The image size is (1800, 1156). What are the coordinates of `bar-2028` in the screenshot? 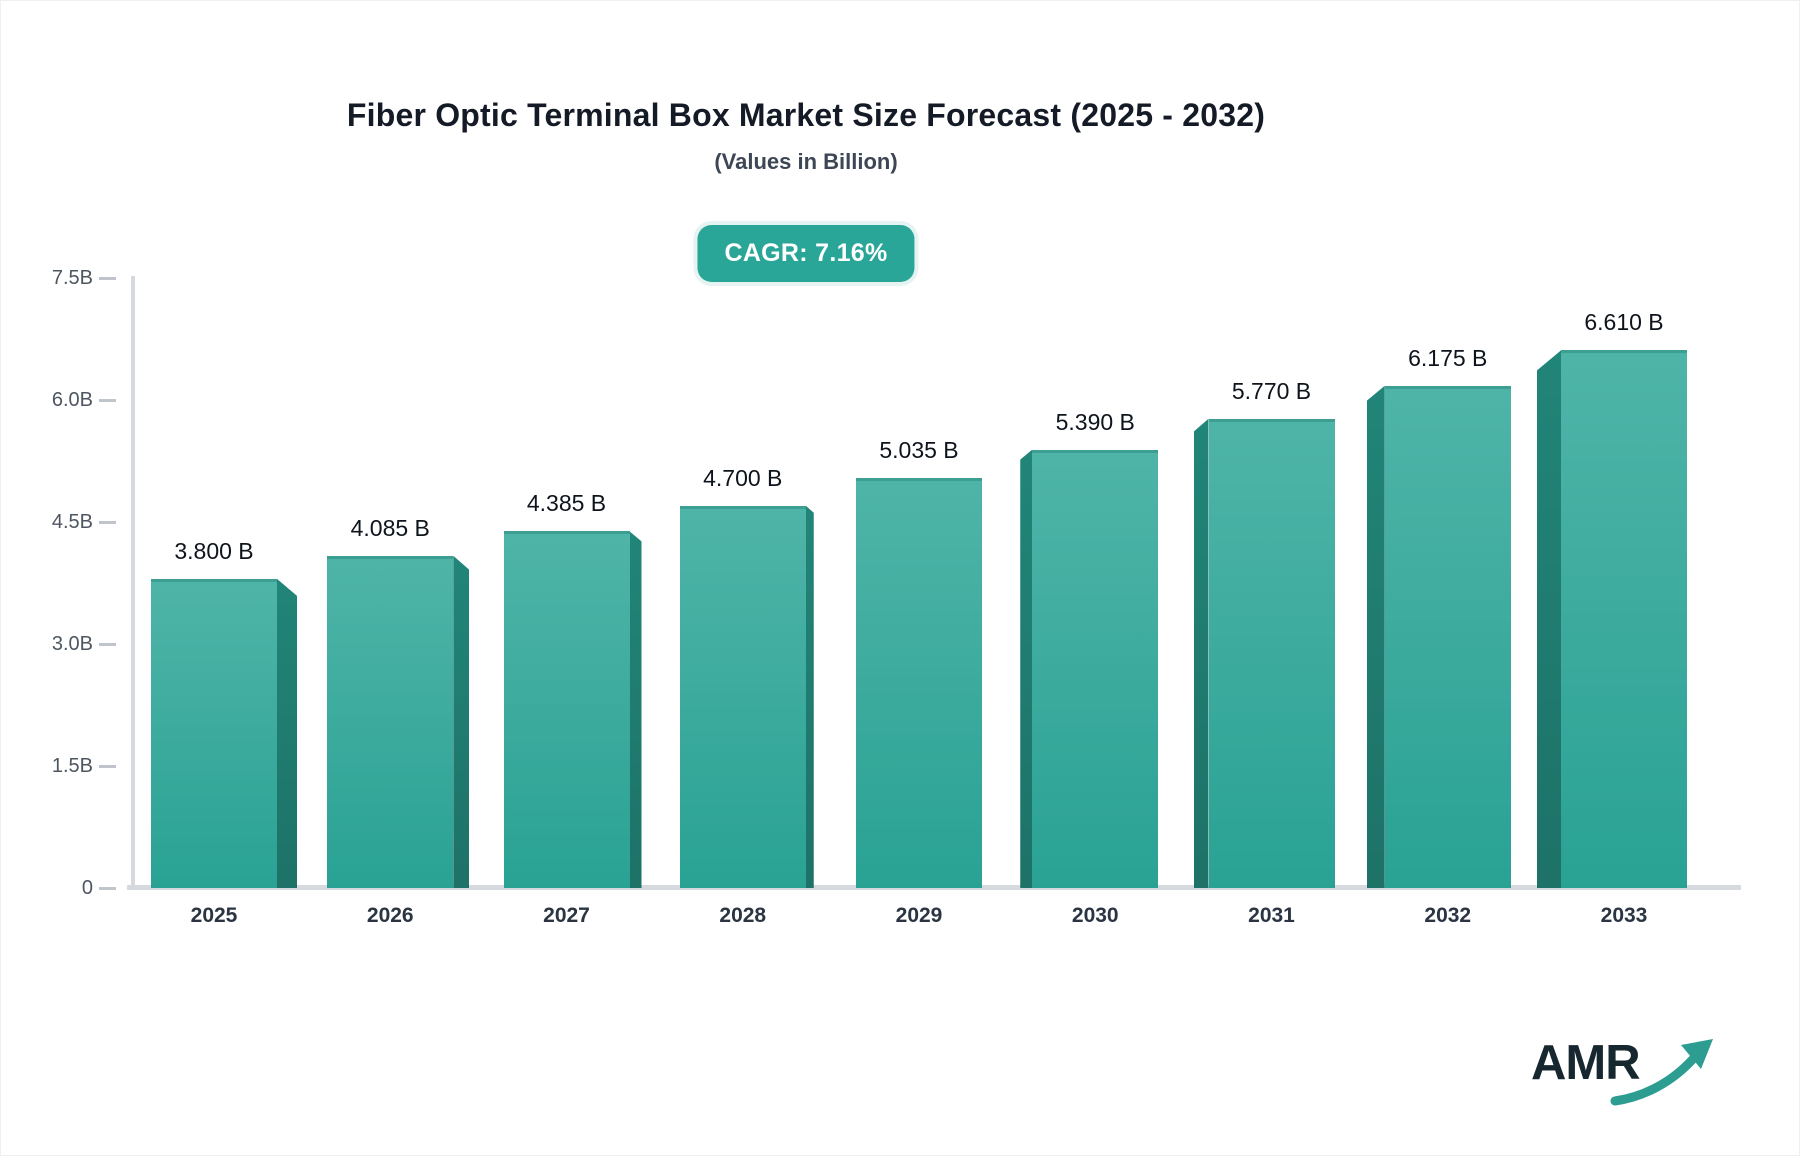 It's located at (742, 696).